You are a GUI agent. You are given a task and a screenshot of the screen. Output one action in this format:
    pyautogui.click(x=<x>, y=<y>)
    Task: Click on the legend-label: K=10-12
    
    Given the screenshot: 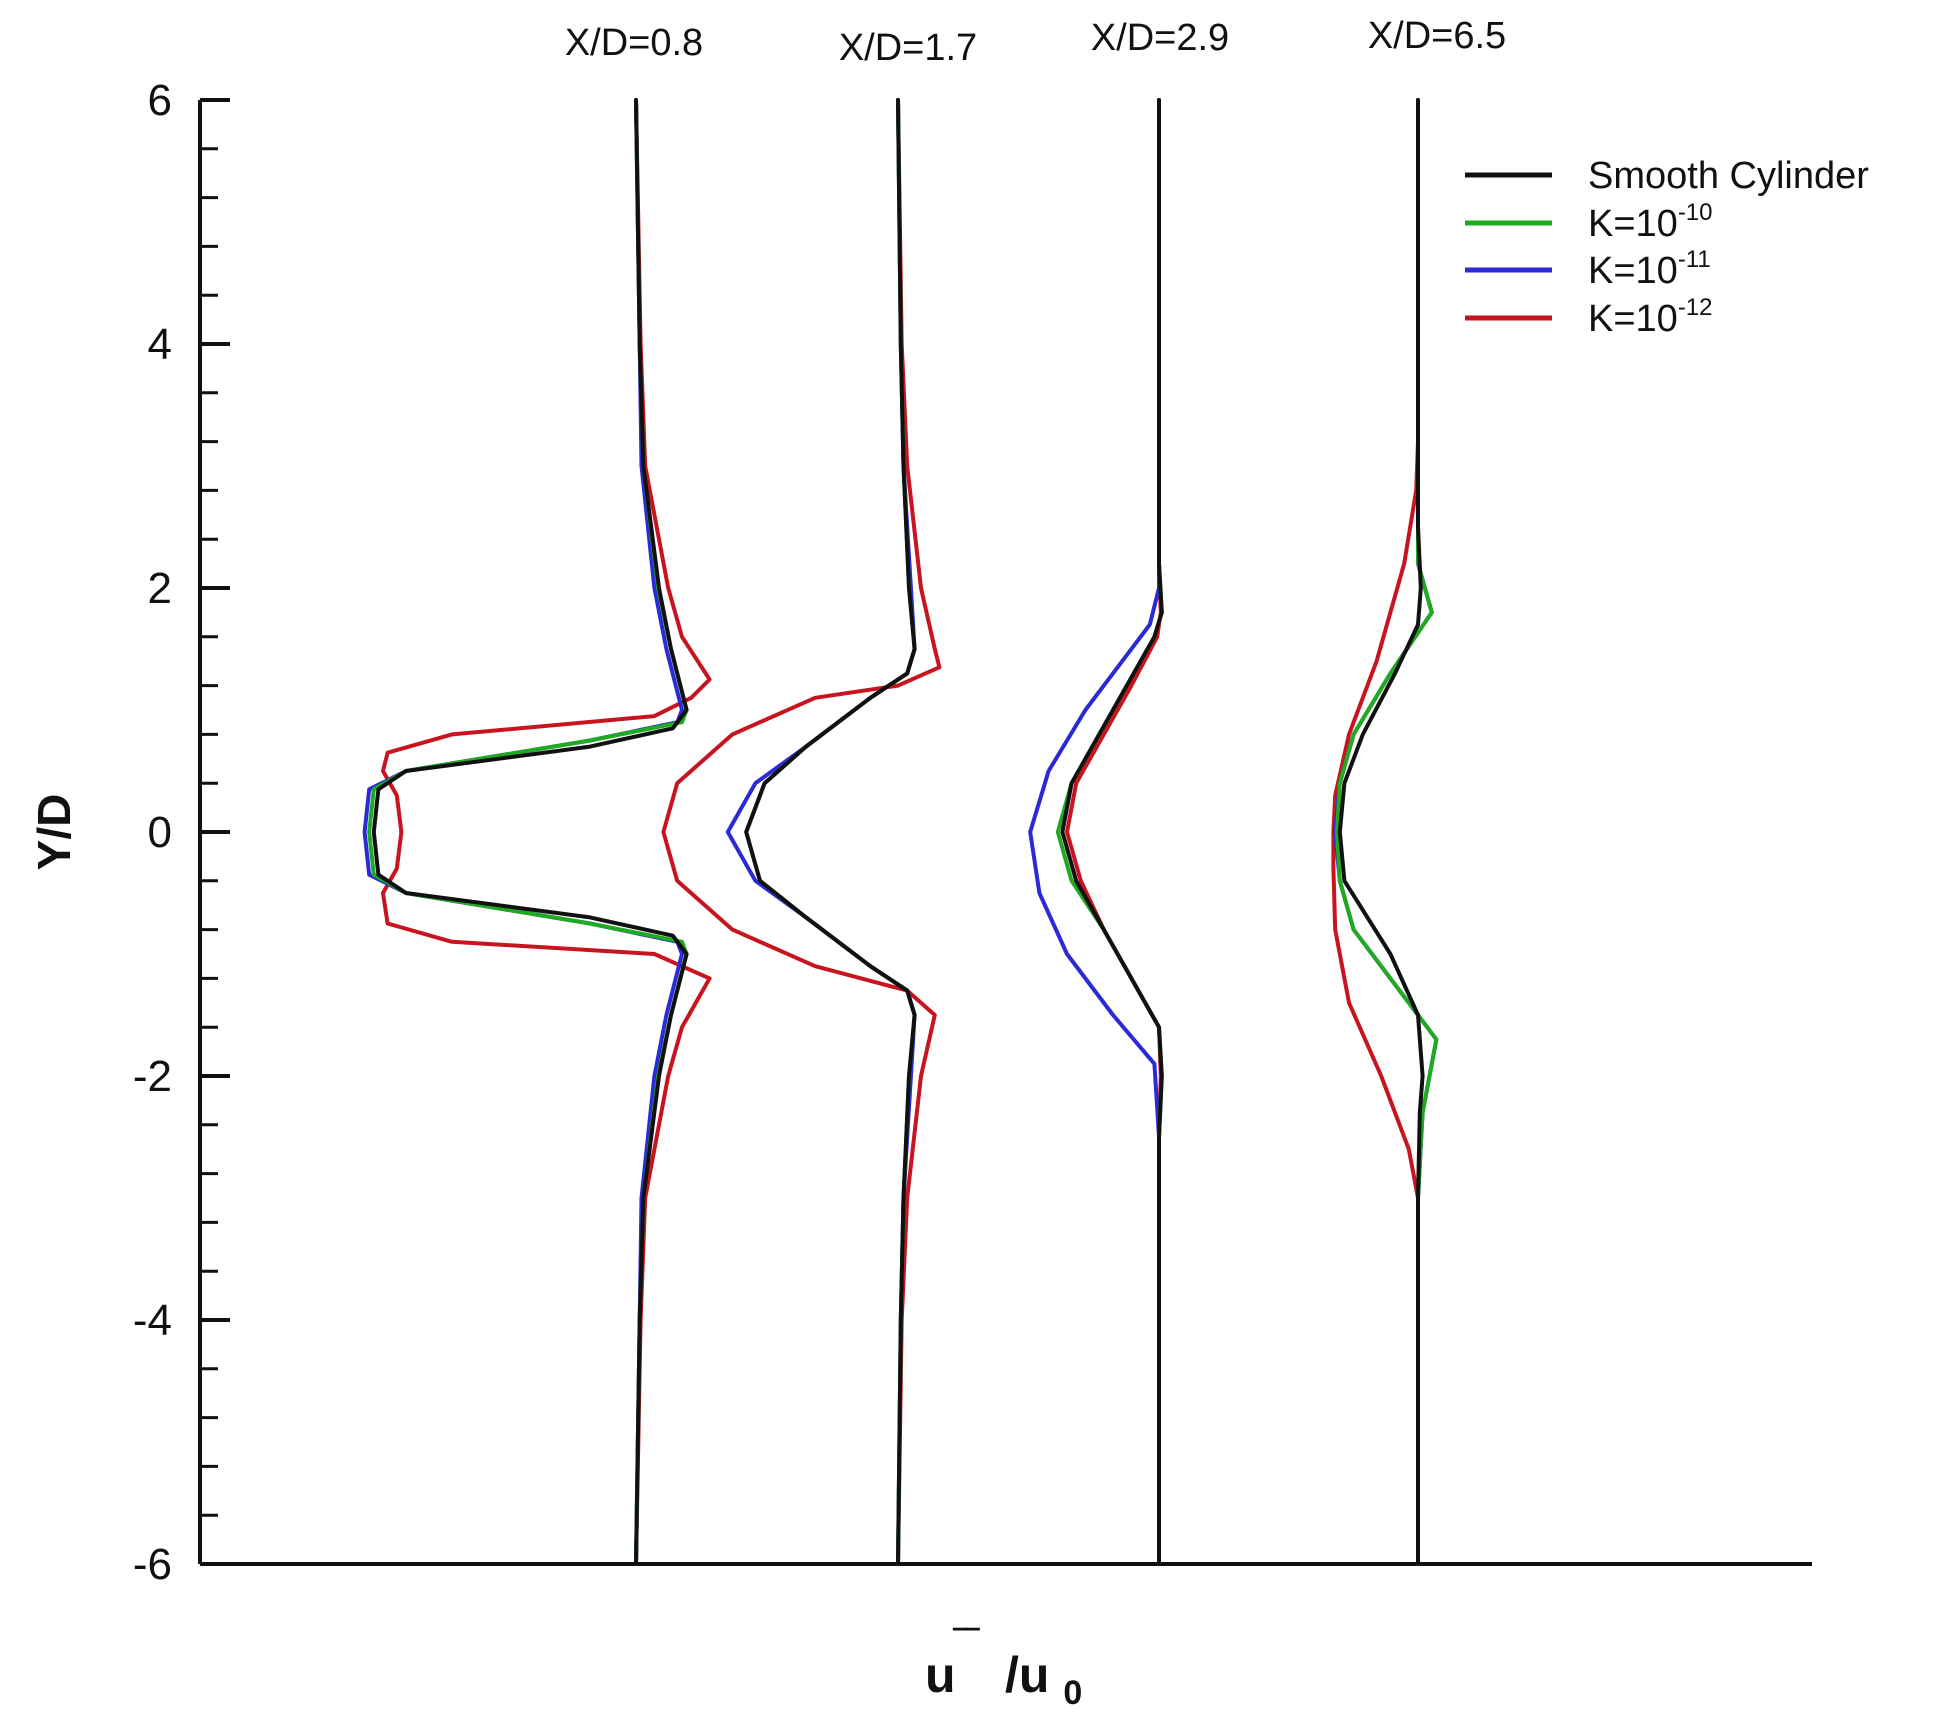 What is the action you would take?
    pyautogui.click(x=1650, y=317)
    